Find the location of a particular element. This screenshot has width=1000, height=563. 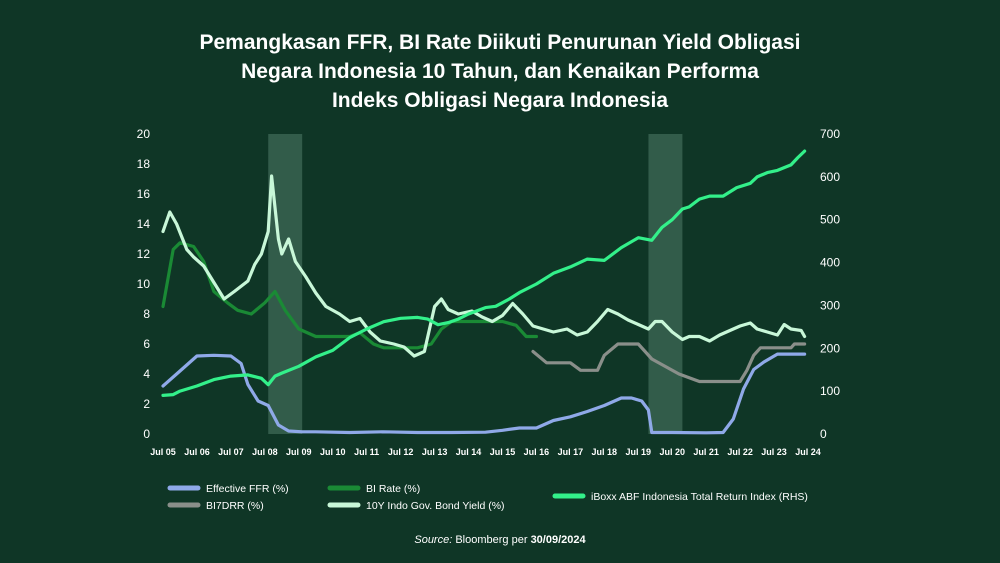

x-tick-label: Jul 08 is located at coordinates (265, 452).